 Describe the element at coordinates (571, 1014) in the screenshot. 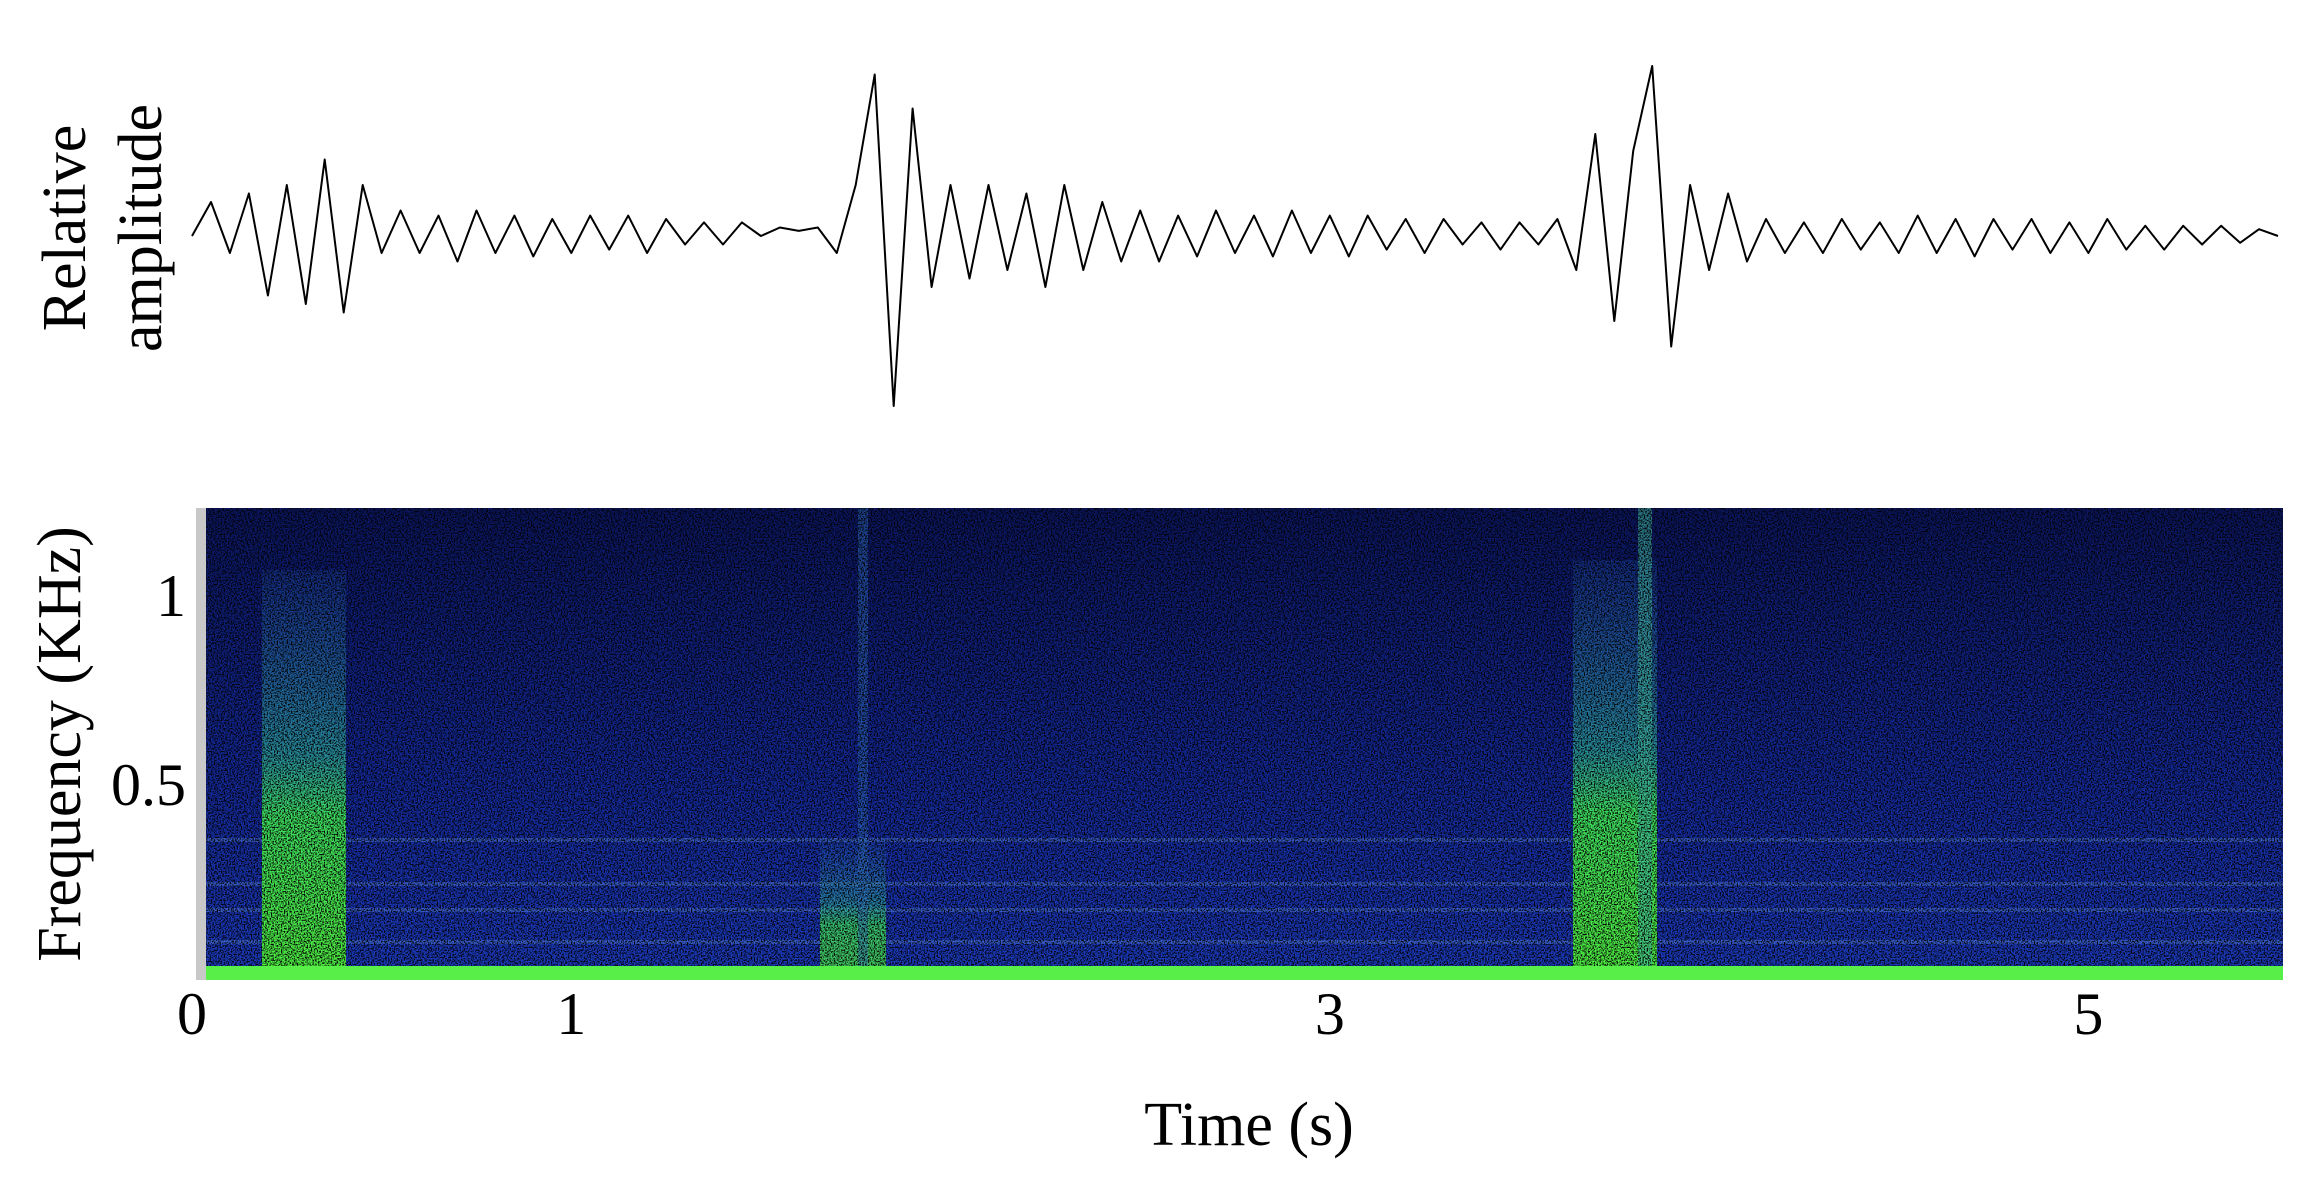

I see `x-tick-label: 1` at that location.